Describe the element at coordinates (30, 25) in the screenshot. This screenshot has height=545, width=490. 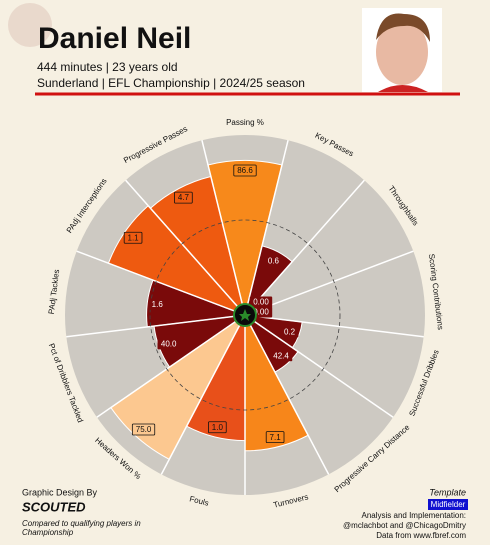
I see `club-crest` at that location.